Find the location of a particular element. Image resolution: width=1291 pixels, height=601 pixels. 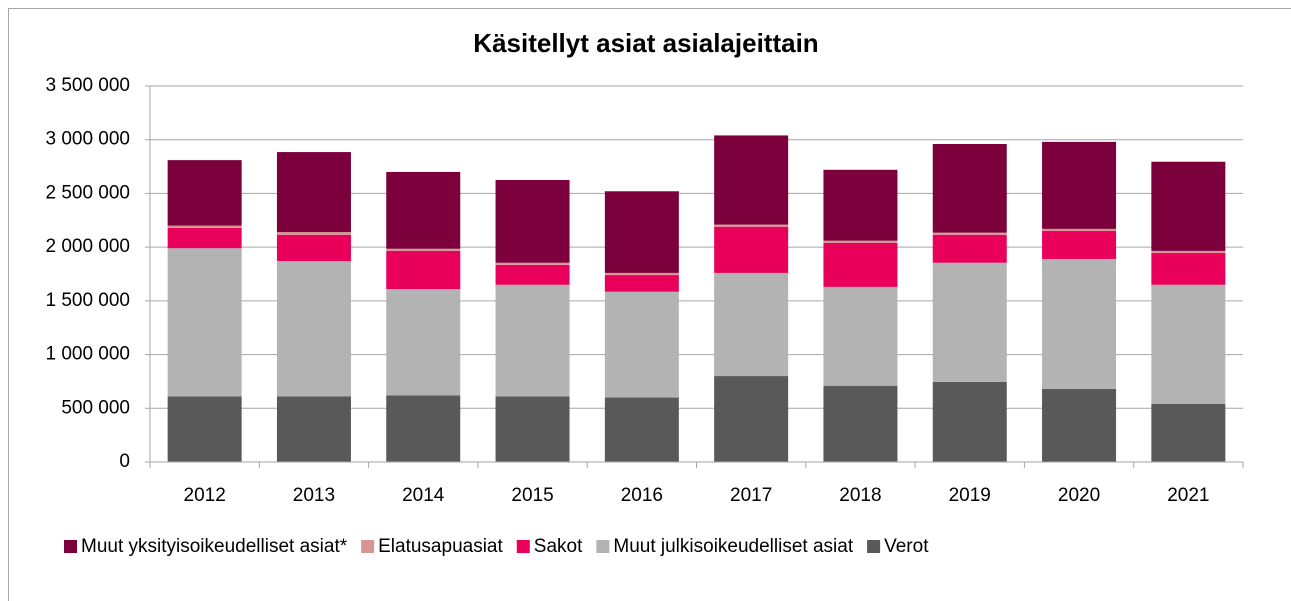

x-tick-label: 2016 is located at coordinates (642, 495).